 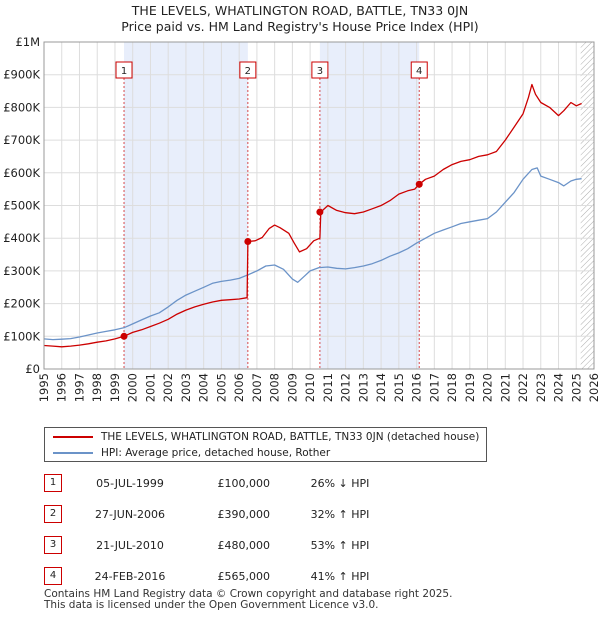 I want to click on x-tick-label: 2013, so click(x=363, y=387).